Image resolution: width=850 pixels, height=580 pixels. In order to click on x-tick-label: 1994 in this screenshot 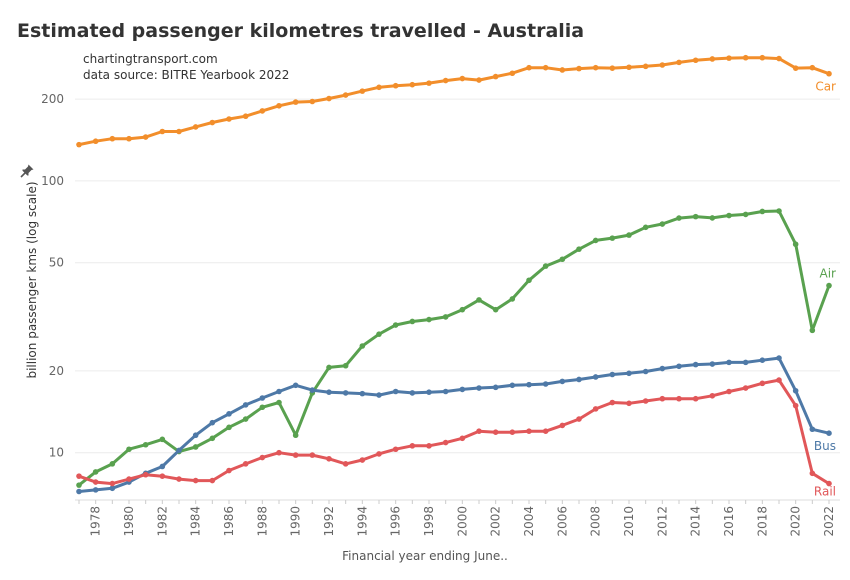, I will do `click(362, 521)`.